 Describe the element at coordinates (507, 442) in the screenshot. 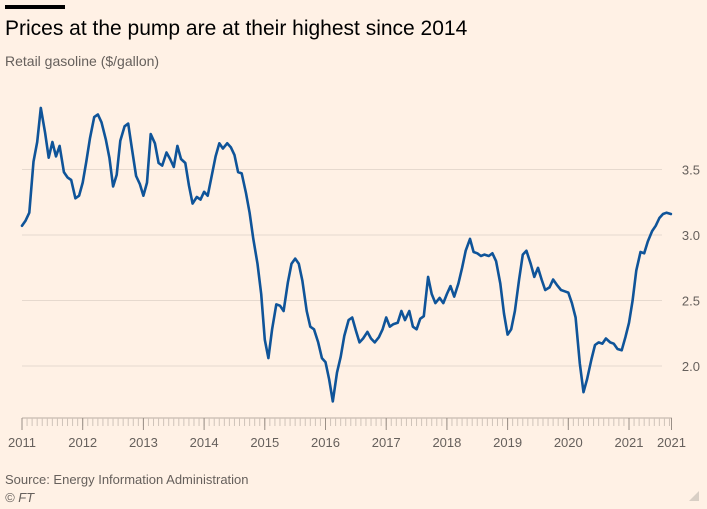

I see `x-tick-label: 2019` at that location.